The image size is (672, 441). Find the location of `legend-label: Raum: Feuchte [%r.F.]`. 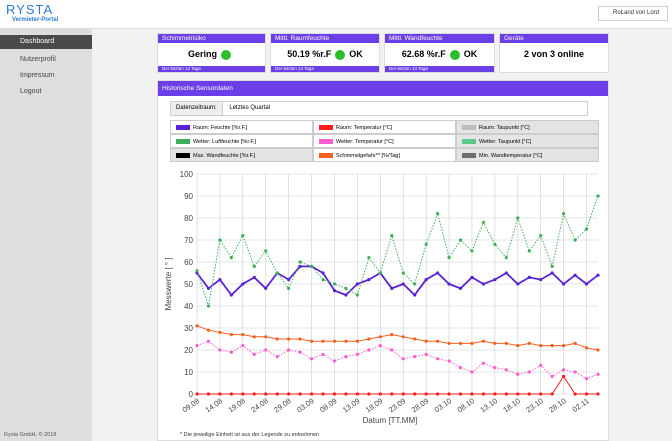

legend-label: Raum: Feuchte [%r.F.] is located at coordinates (220, 128).